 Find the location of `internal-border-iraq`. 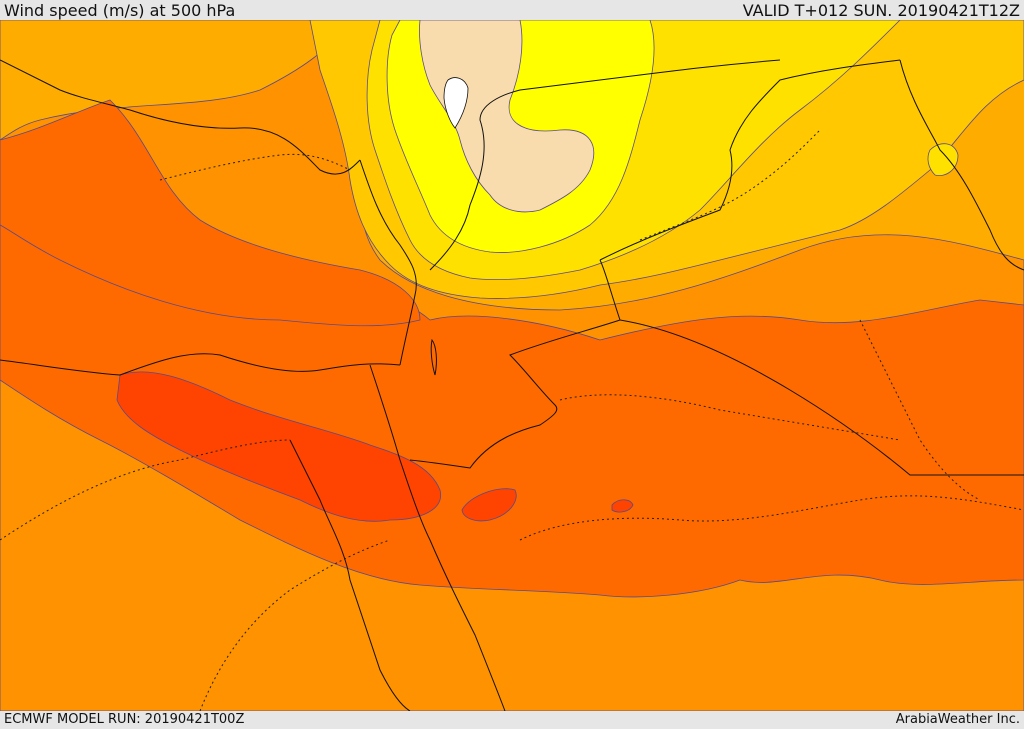

internal-border-iraq is located at coordinates (730, 185).